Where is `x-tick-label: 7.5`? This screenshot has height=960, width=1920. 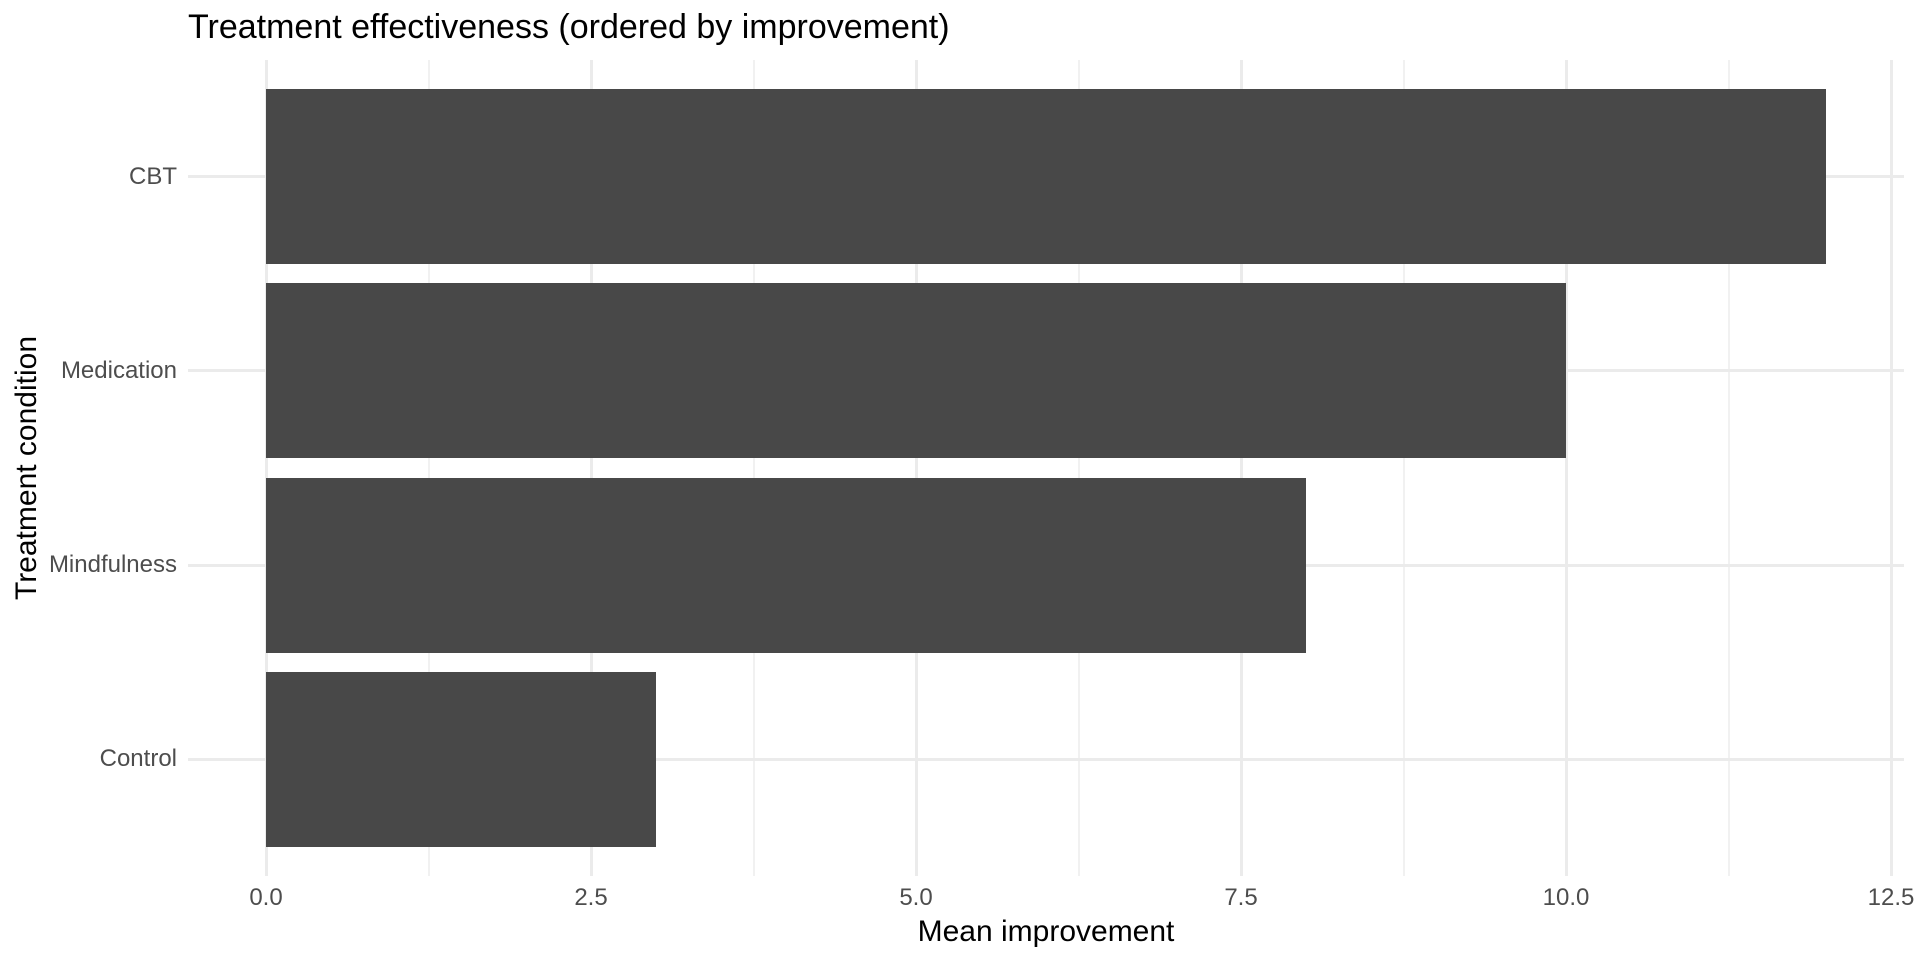 x-tick-label: 7.5 is located at coordinates (1241, 897).